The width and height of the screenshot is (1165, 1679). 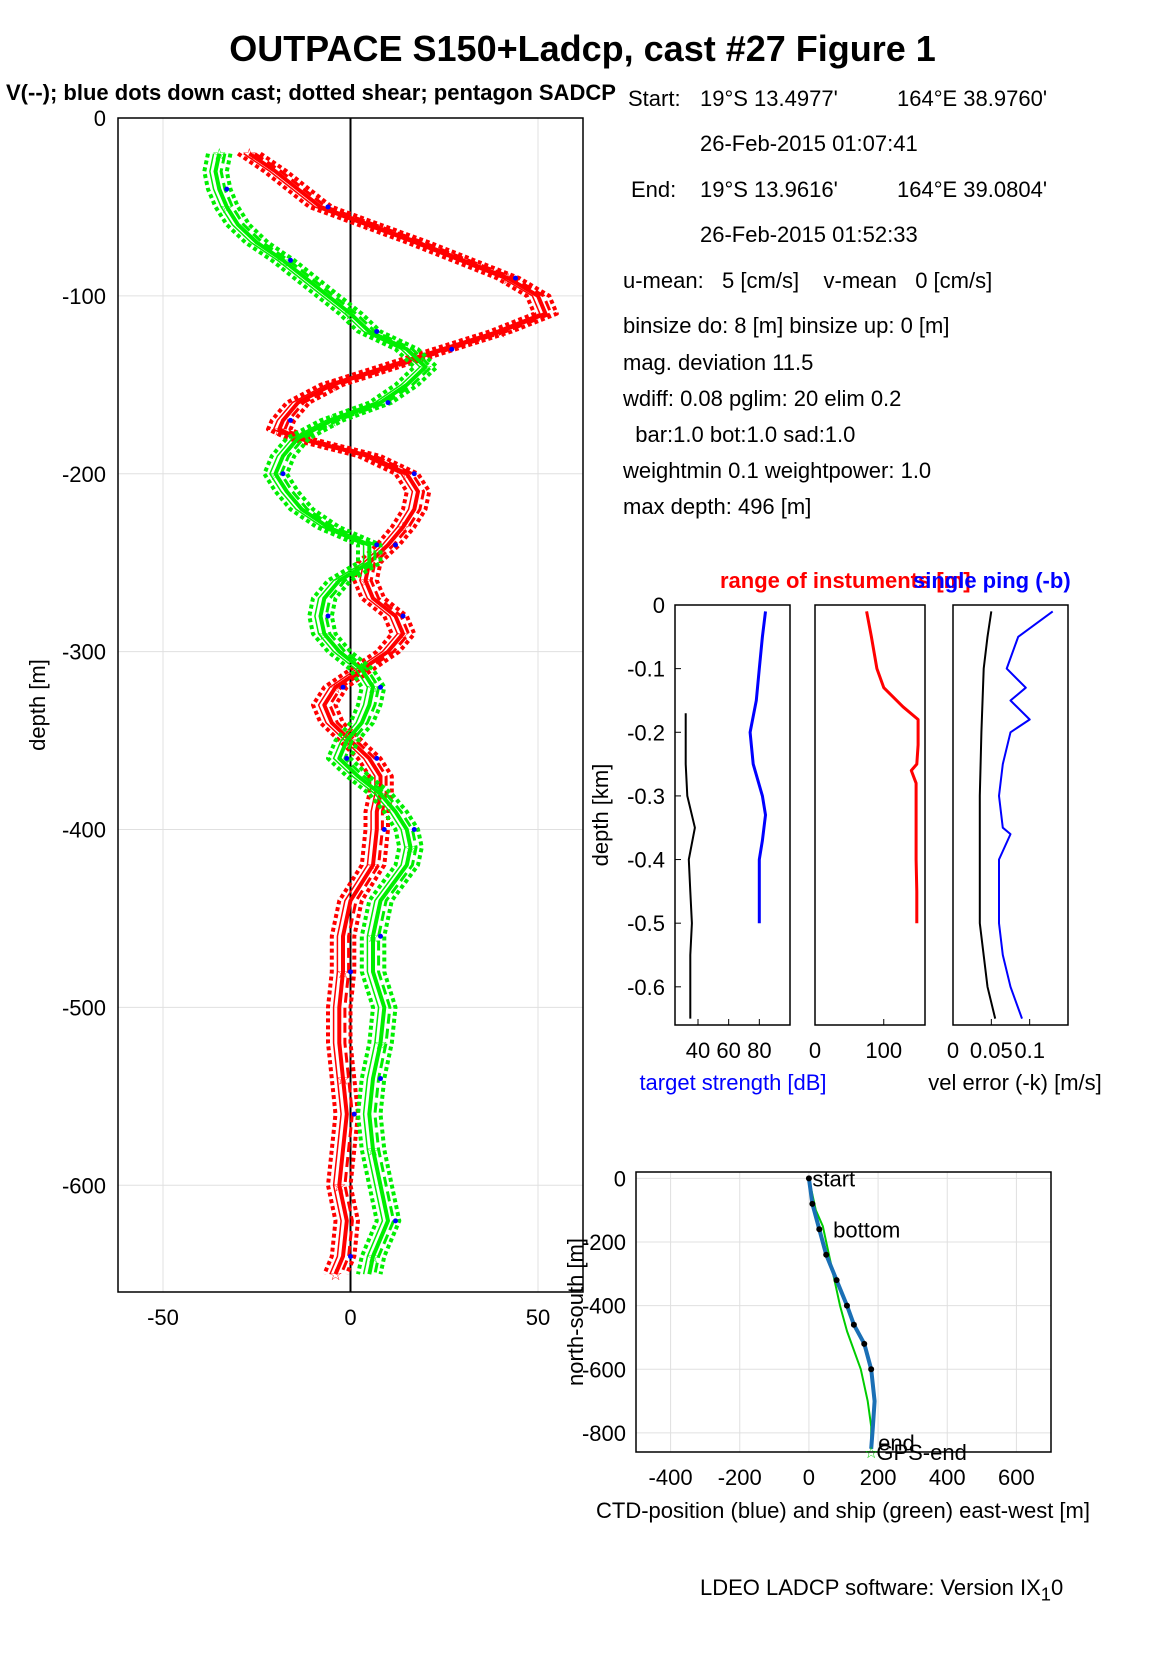 I want to click on small-y-tick-label: -0.5, so click(x=646, y=923).